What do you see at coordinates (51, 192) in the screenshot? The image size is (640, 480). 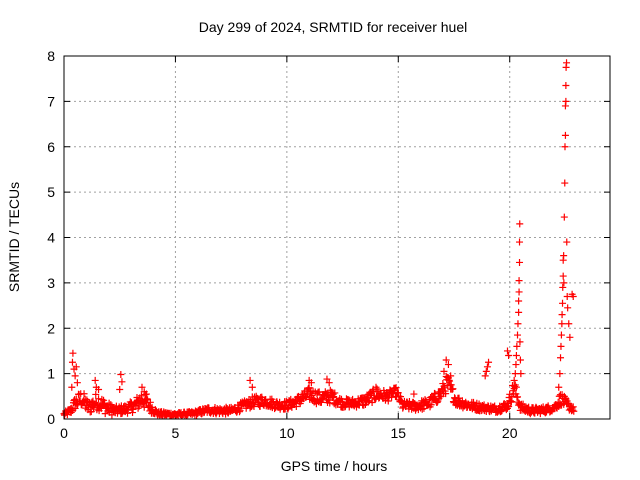 I see `y-tick-label: 5` at bounding box center [51, 192].